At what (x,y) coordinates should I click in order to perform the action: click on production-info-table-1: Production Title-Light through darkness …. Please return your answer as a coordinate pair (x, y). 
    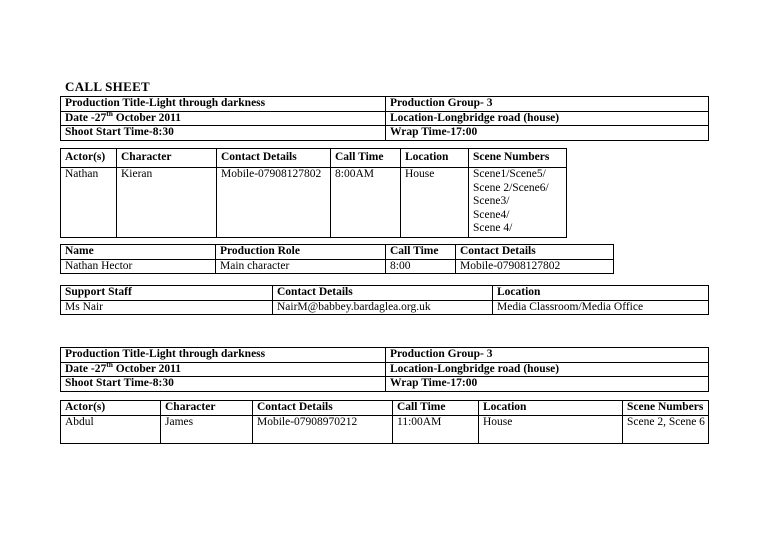
    Looking at the image, I should click on (384, 118).